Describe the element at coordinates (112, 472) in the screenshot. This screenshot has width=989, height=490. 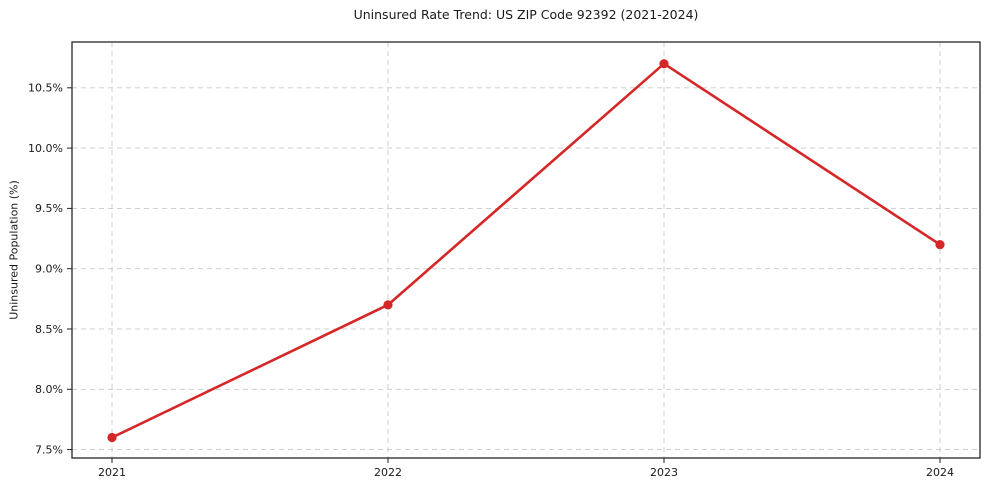
I see `x-tick-label: 2021` at that location.